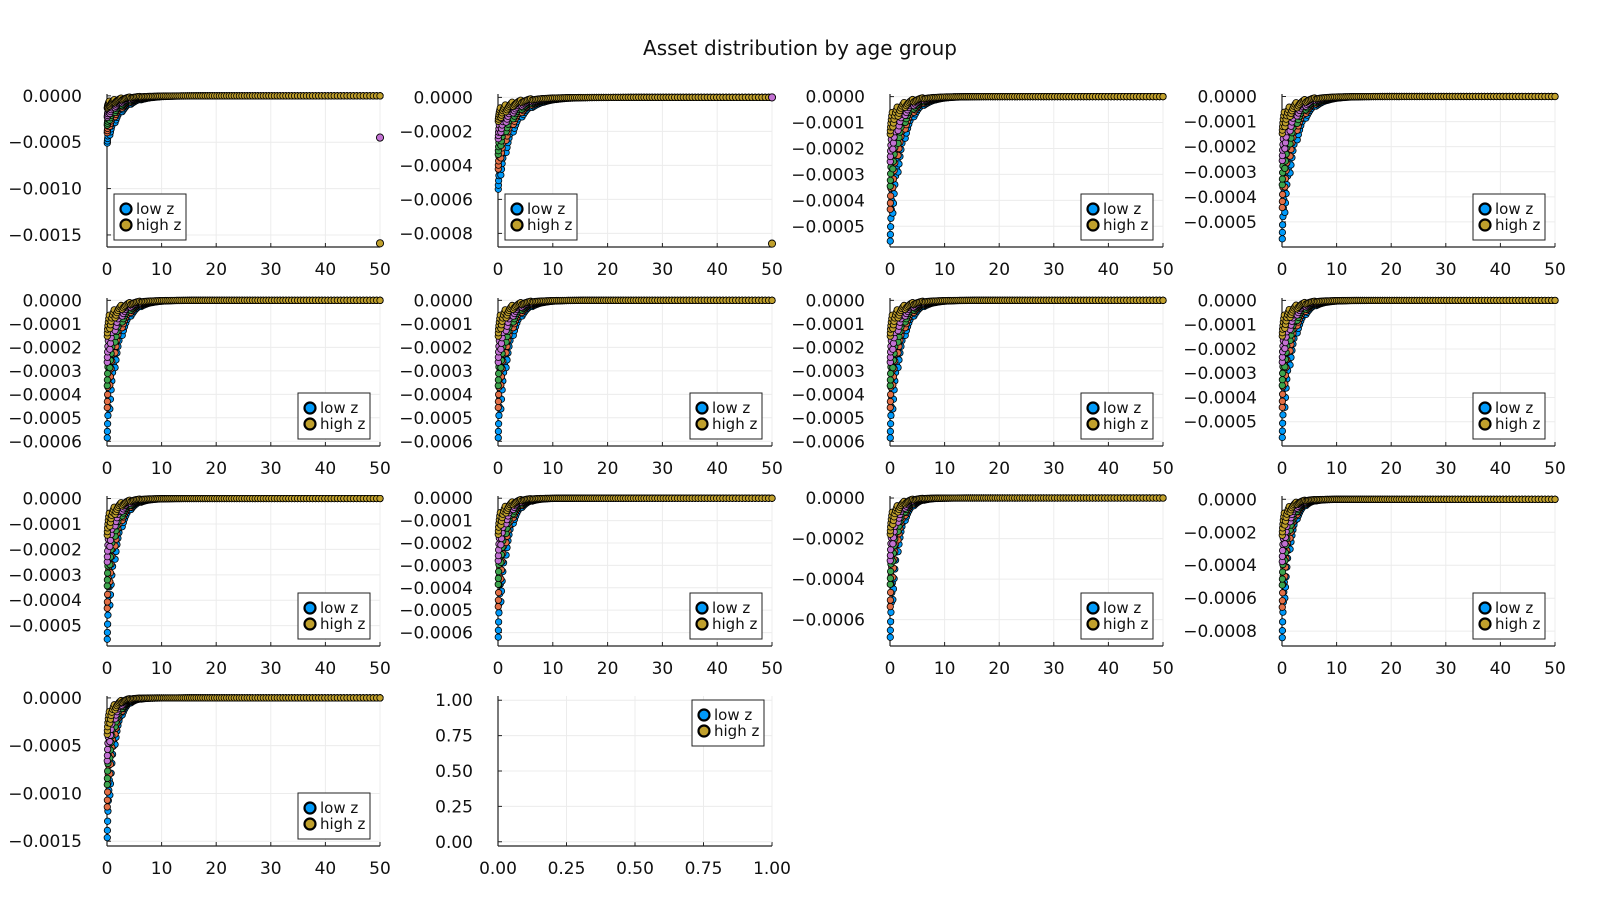 The height and width of the screenshot is (900, 1600). What do you see at coordinates (45, 190) in the screenshot?
I see `y-tick-label: −0.0010` at bounding box center [45, 190].